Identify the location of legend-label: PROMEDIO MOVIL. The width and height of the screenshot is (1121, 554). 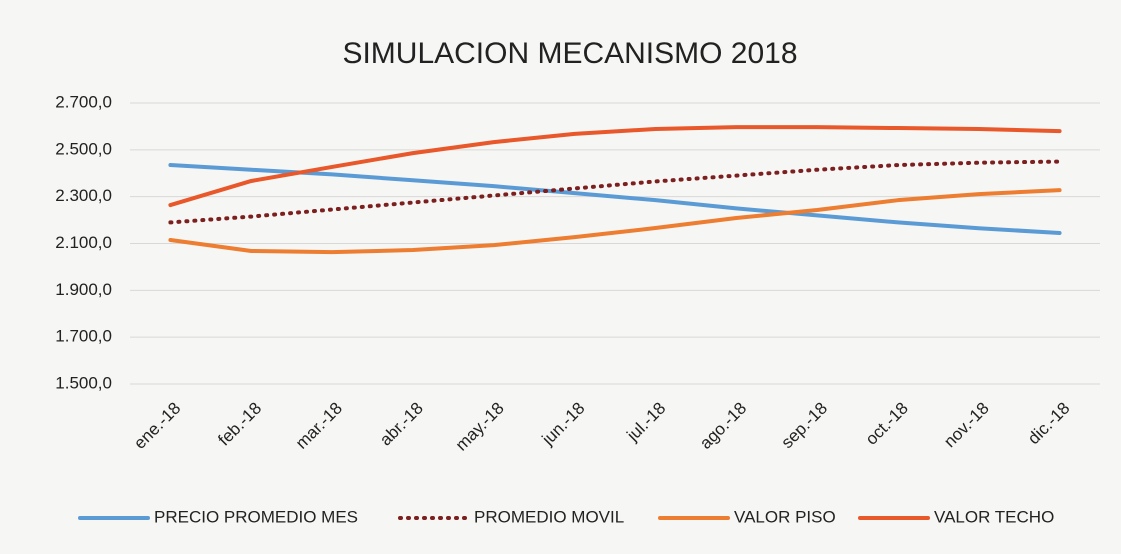
(549, 516).